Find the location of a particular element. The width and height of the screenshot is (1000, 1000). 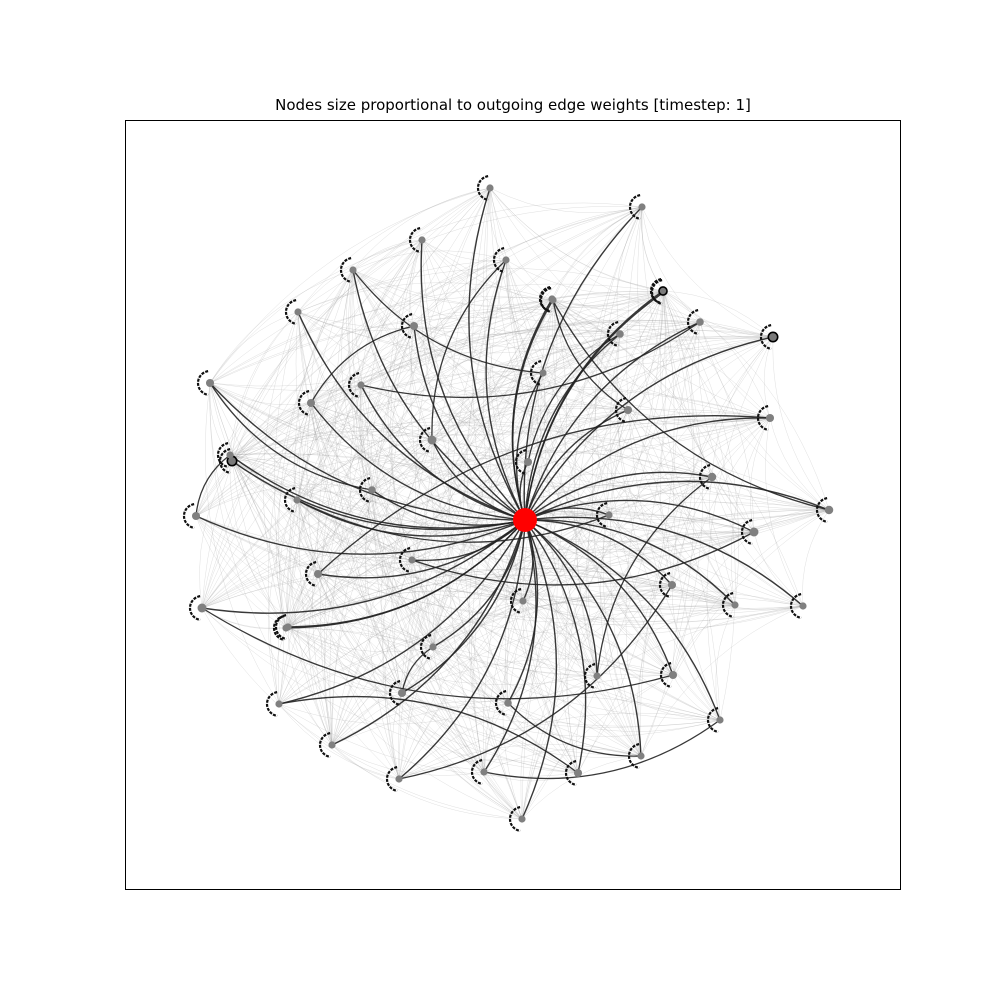

hub-node is located at coordinates (525, 520).